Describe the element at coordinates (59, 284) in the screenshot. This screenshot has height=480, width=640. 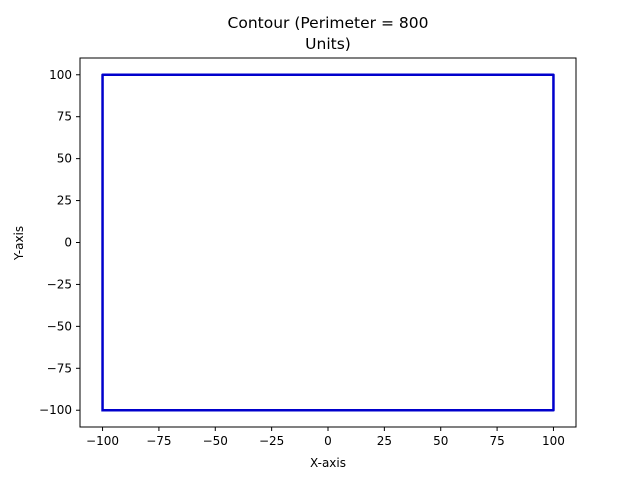
I see `y-tick-label: −25` at that location.